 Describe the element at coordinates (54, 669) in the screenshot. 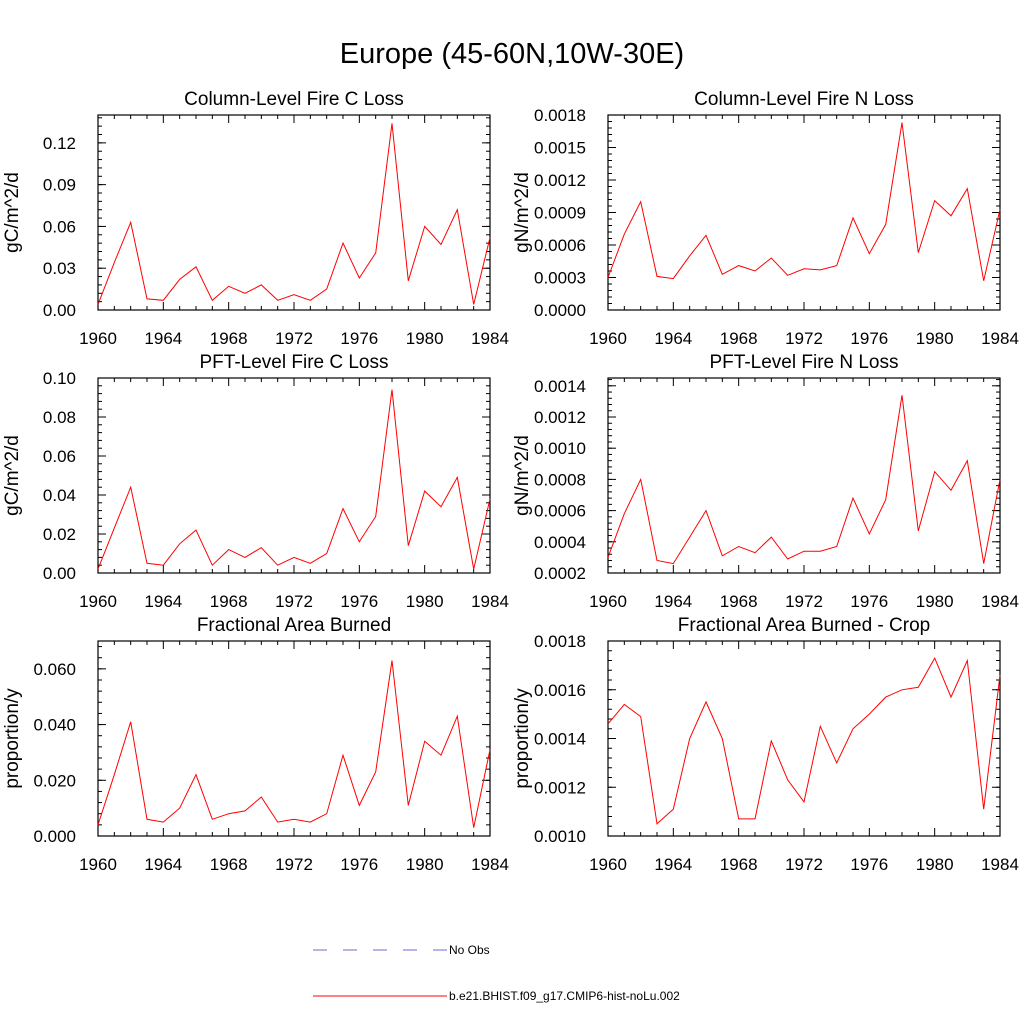

I see `y-tick-label: 0.060` at that location.